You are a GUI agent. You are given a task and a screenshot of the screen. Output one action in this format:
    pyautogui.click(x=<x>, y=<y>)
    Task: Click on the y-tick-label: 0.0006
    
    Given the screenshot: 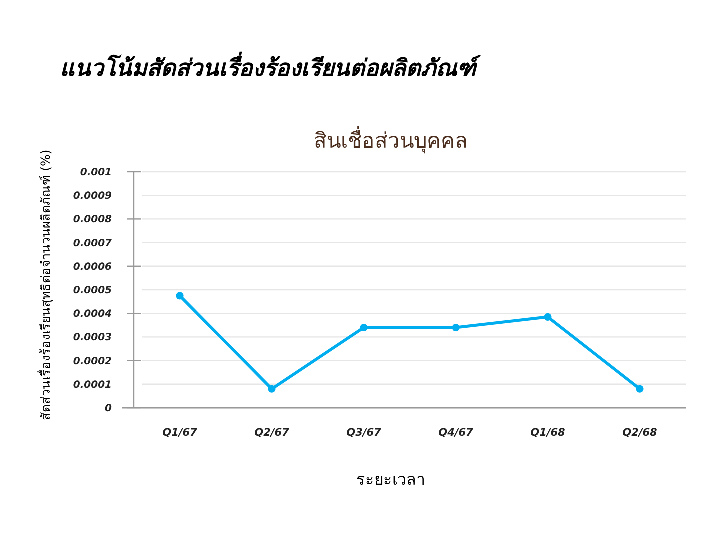 What is the action you would take?
    pyautogui.click(x=92, y=267)
    